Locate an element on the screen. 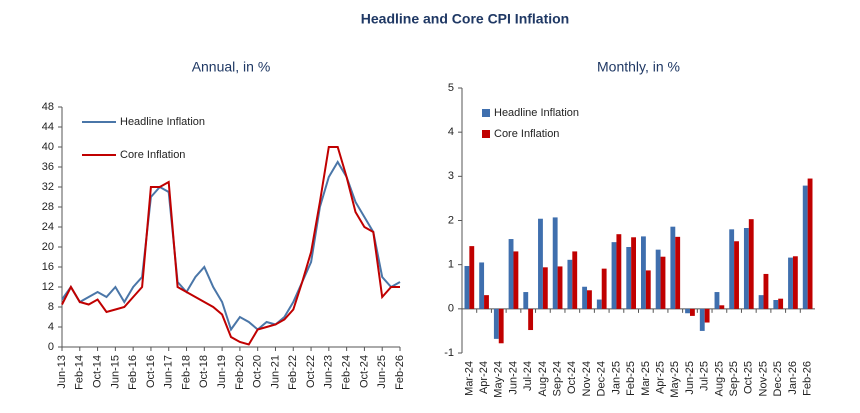  x-tick-label: Oct-14 is located at coordinates (97, 371).